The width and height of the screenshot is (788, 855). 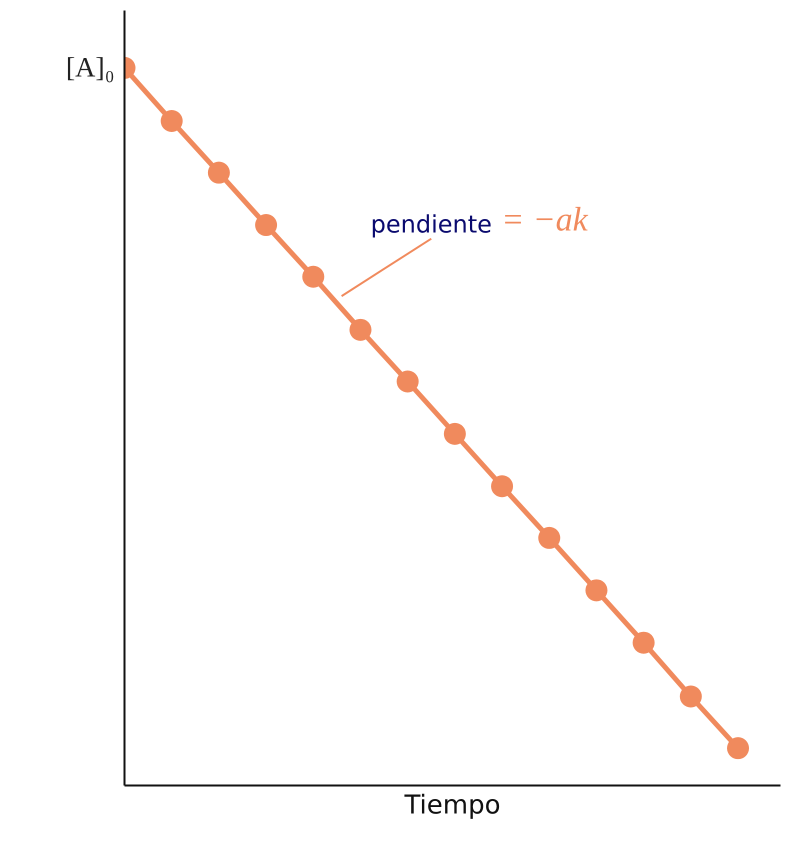 What do you see at coordinates (479, 220) in the screenshot?
I see `annotation: pendiente = −ak` at bounding box center [479, 220].